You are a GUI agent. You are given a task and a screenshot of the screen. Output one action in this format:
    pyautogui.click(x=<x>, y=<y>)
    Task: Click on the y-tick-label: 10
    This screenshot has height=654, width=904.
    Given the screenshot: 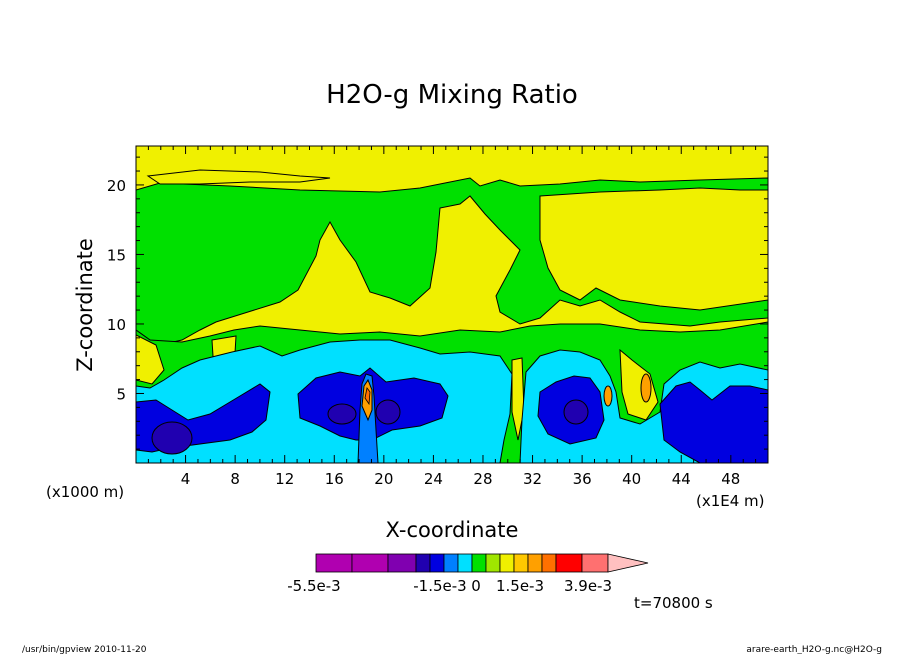 What is the action you would take?
    pyautogui.click(x=116, y=325)
    